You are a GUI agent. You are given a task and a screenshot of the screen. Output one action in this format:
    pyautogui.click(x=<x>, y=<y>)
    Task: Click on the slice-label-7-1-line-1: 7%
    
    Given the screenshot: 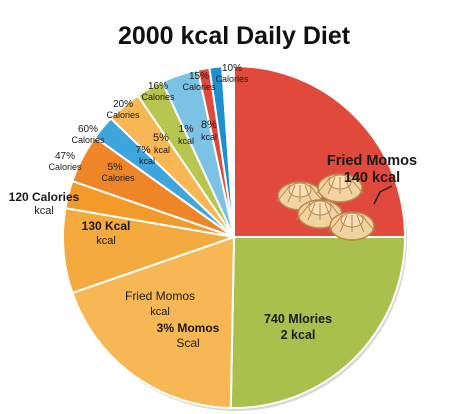 What is the action you would take?
    pyautogui.click(x=142, y=150)
    